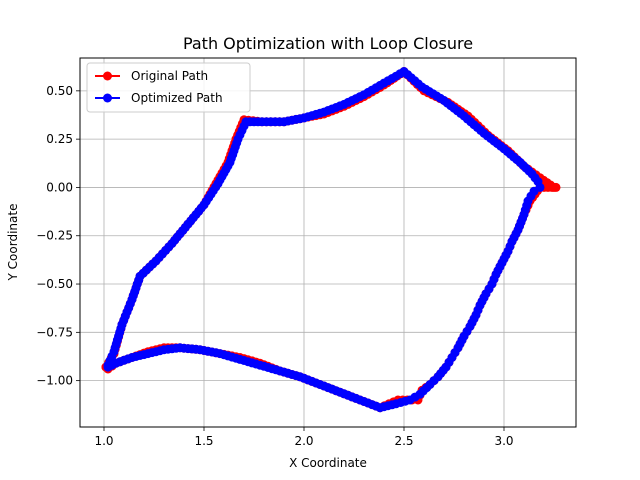  Describe the element at coordinates (169, 76) in the screenshot. I see `legend-original-label: Original Path` at that location.